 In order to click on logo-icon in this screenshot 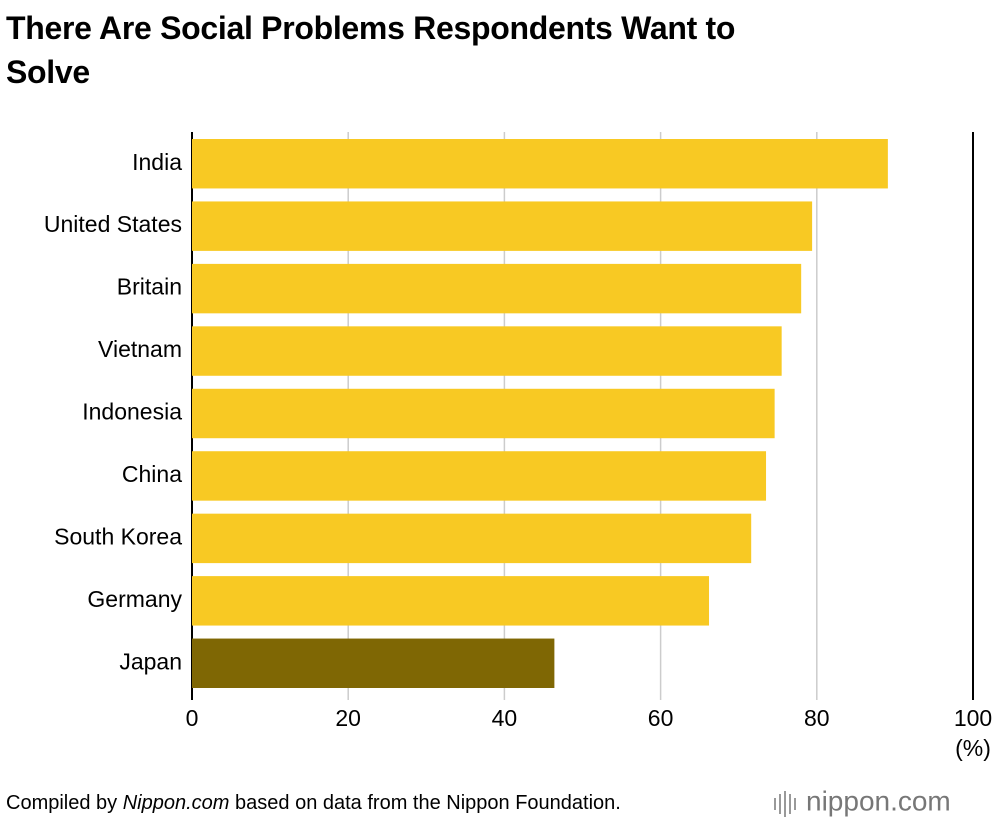, I will do `click(785, 804)`.